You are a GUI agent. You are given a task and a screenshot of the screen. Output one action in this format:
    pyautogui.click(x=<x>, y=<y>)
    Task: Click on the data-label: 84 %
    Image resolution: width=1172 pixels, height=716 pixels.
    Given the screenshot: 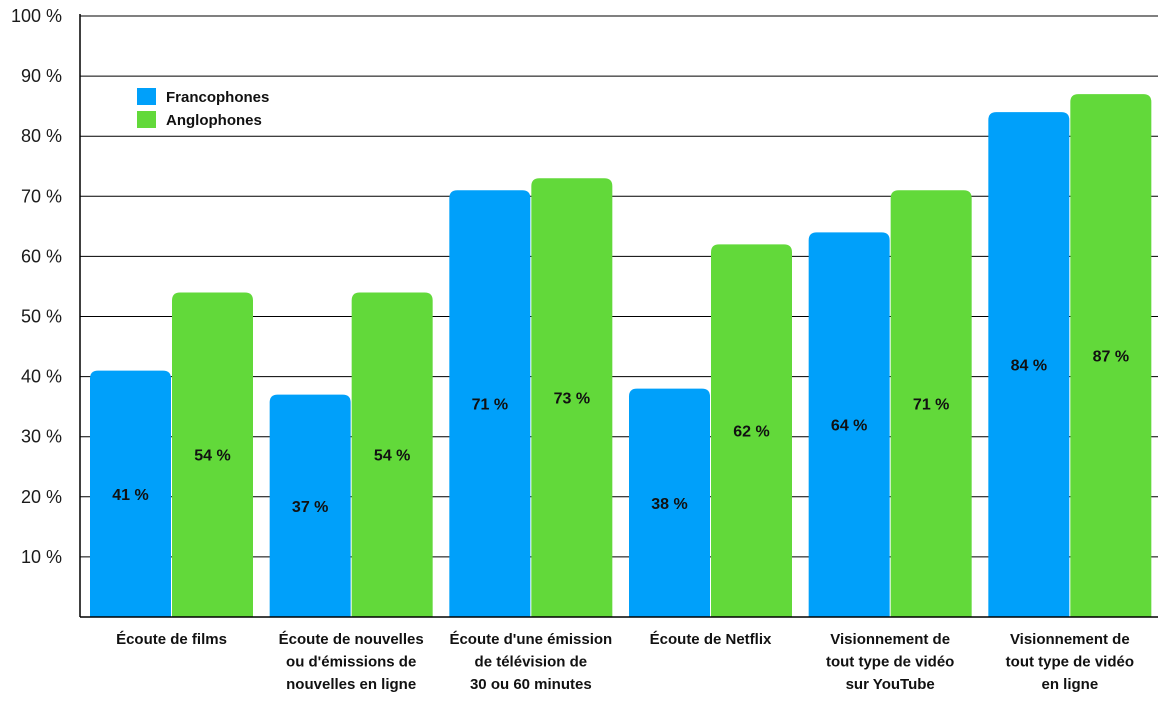 What is the action you would take?
    pyautogui.click(x=1029, y=366)
    